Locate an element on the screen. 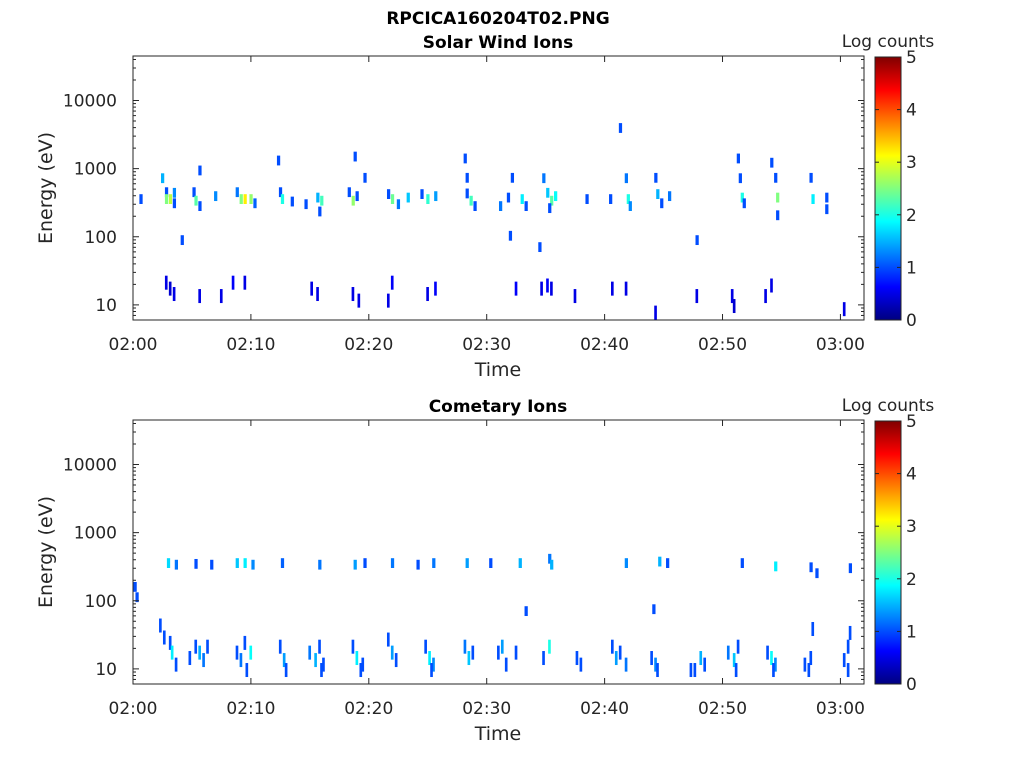 This screenshot has height=768, width=1024. colorbar-tick-label: 2 is located at coordinates (911, 580).